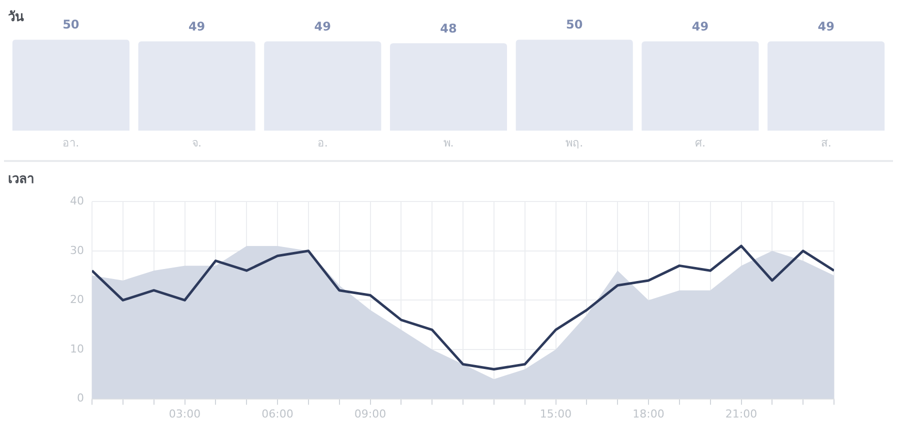  Describe the element at coordinates (322, 143) in the screenshot. I see `x-tick-label: อ.` at that location.